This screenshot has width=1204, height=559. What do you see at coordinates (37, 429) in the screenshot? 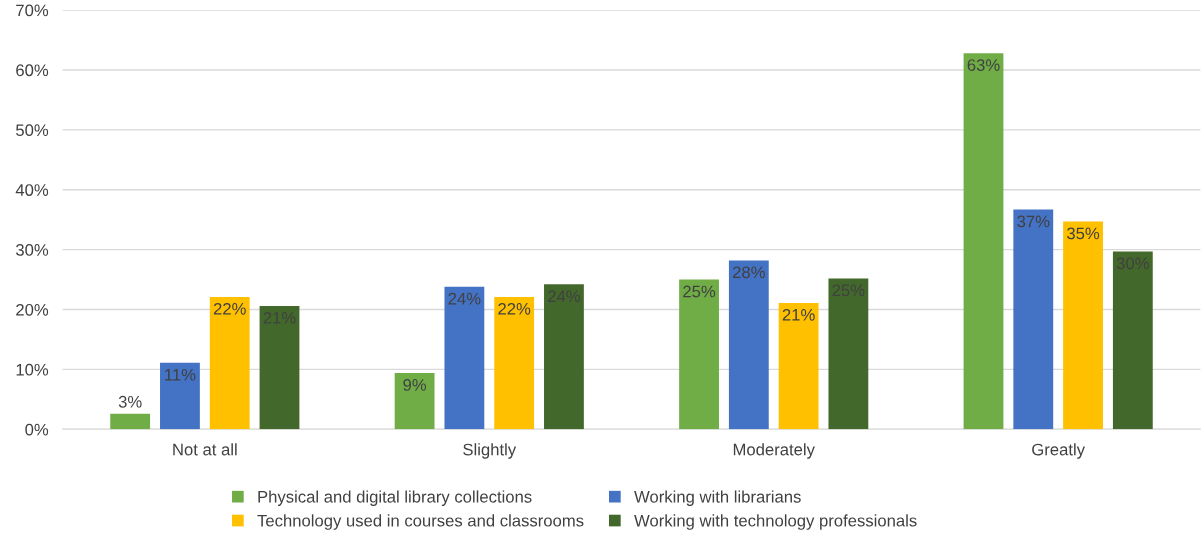
I see `y-tick-label: 0%` at bounding box center [37, 429].